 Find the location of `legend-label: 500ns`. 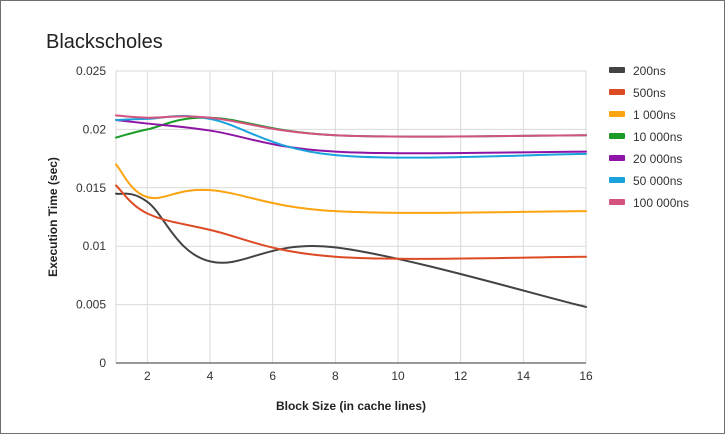

legend-label: 500ns is located at coordinates (649, 93).